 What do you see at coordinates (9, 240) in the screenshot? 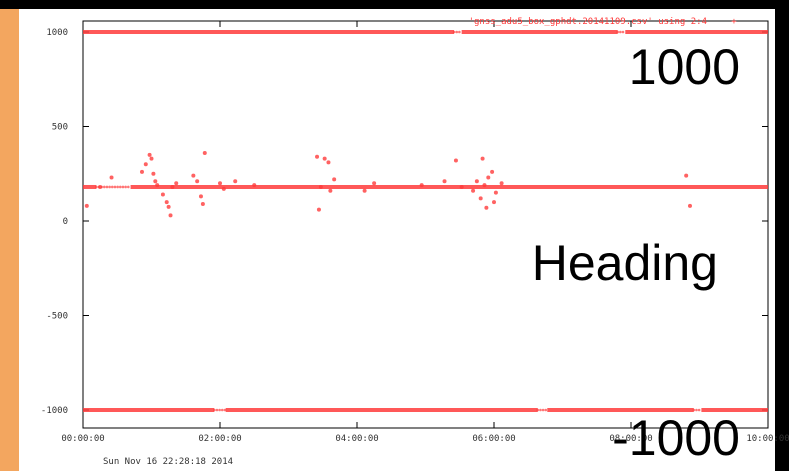
I see `left-orange-strip` at bounding box center [9, 240].